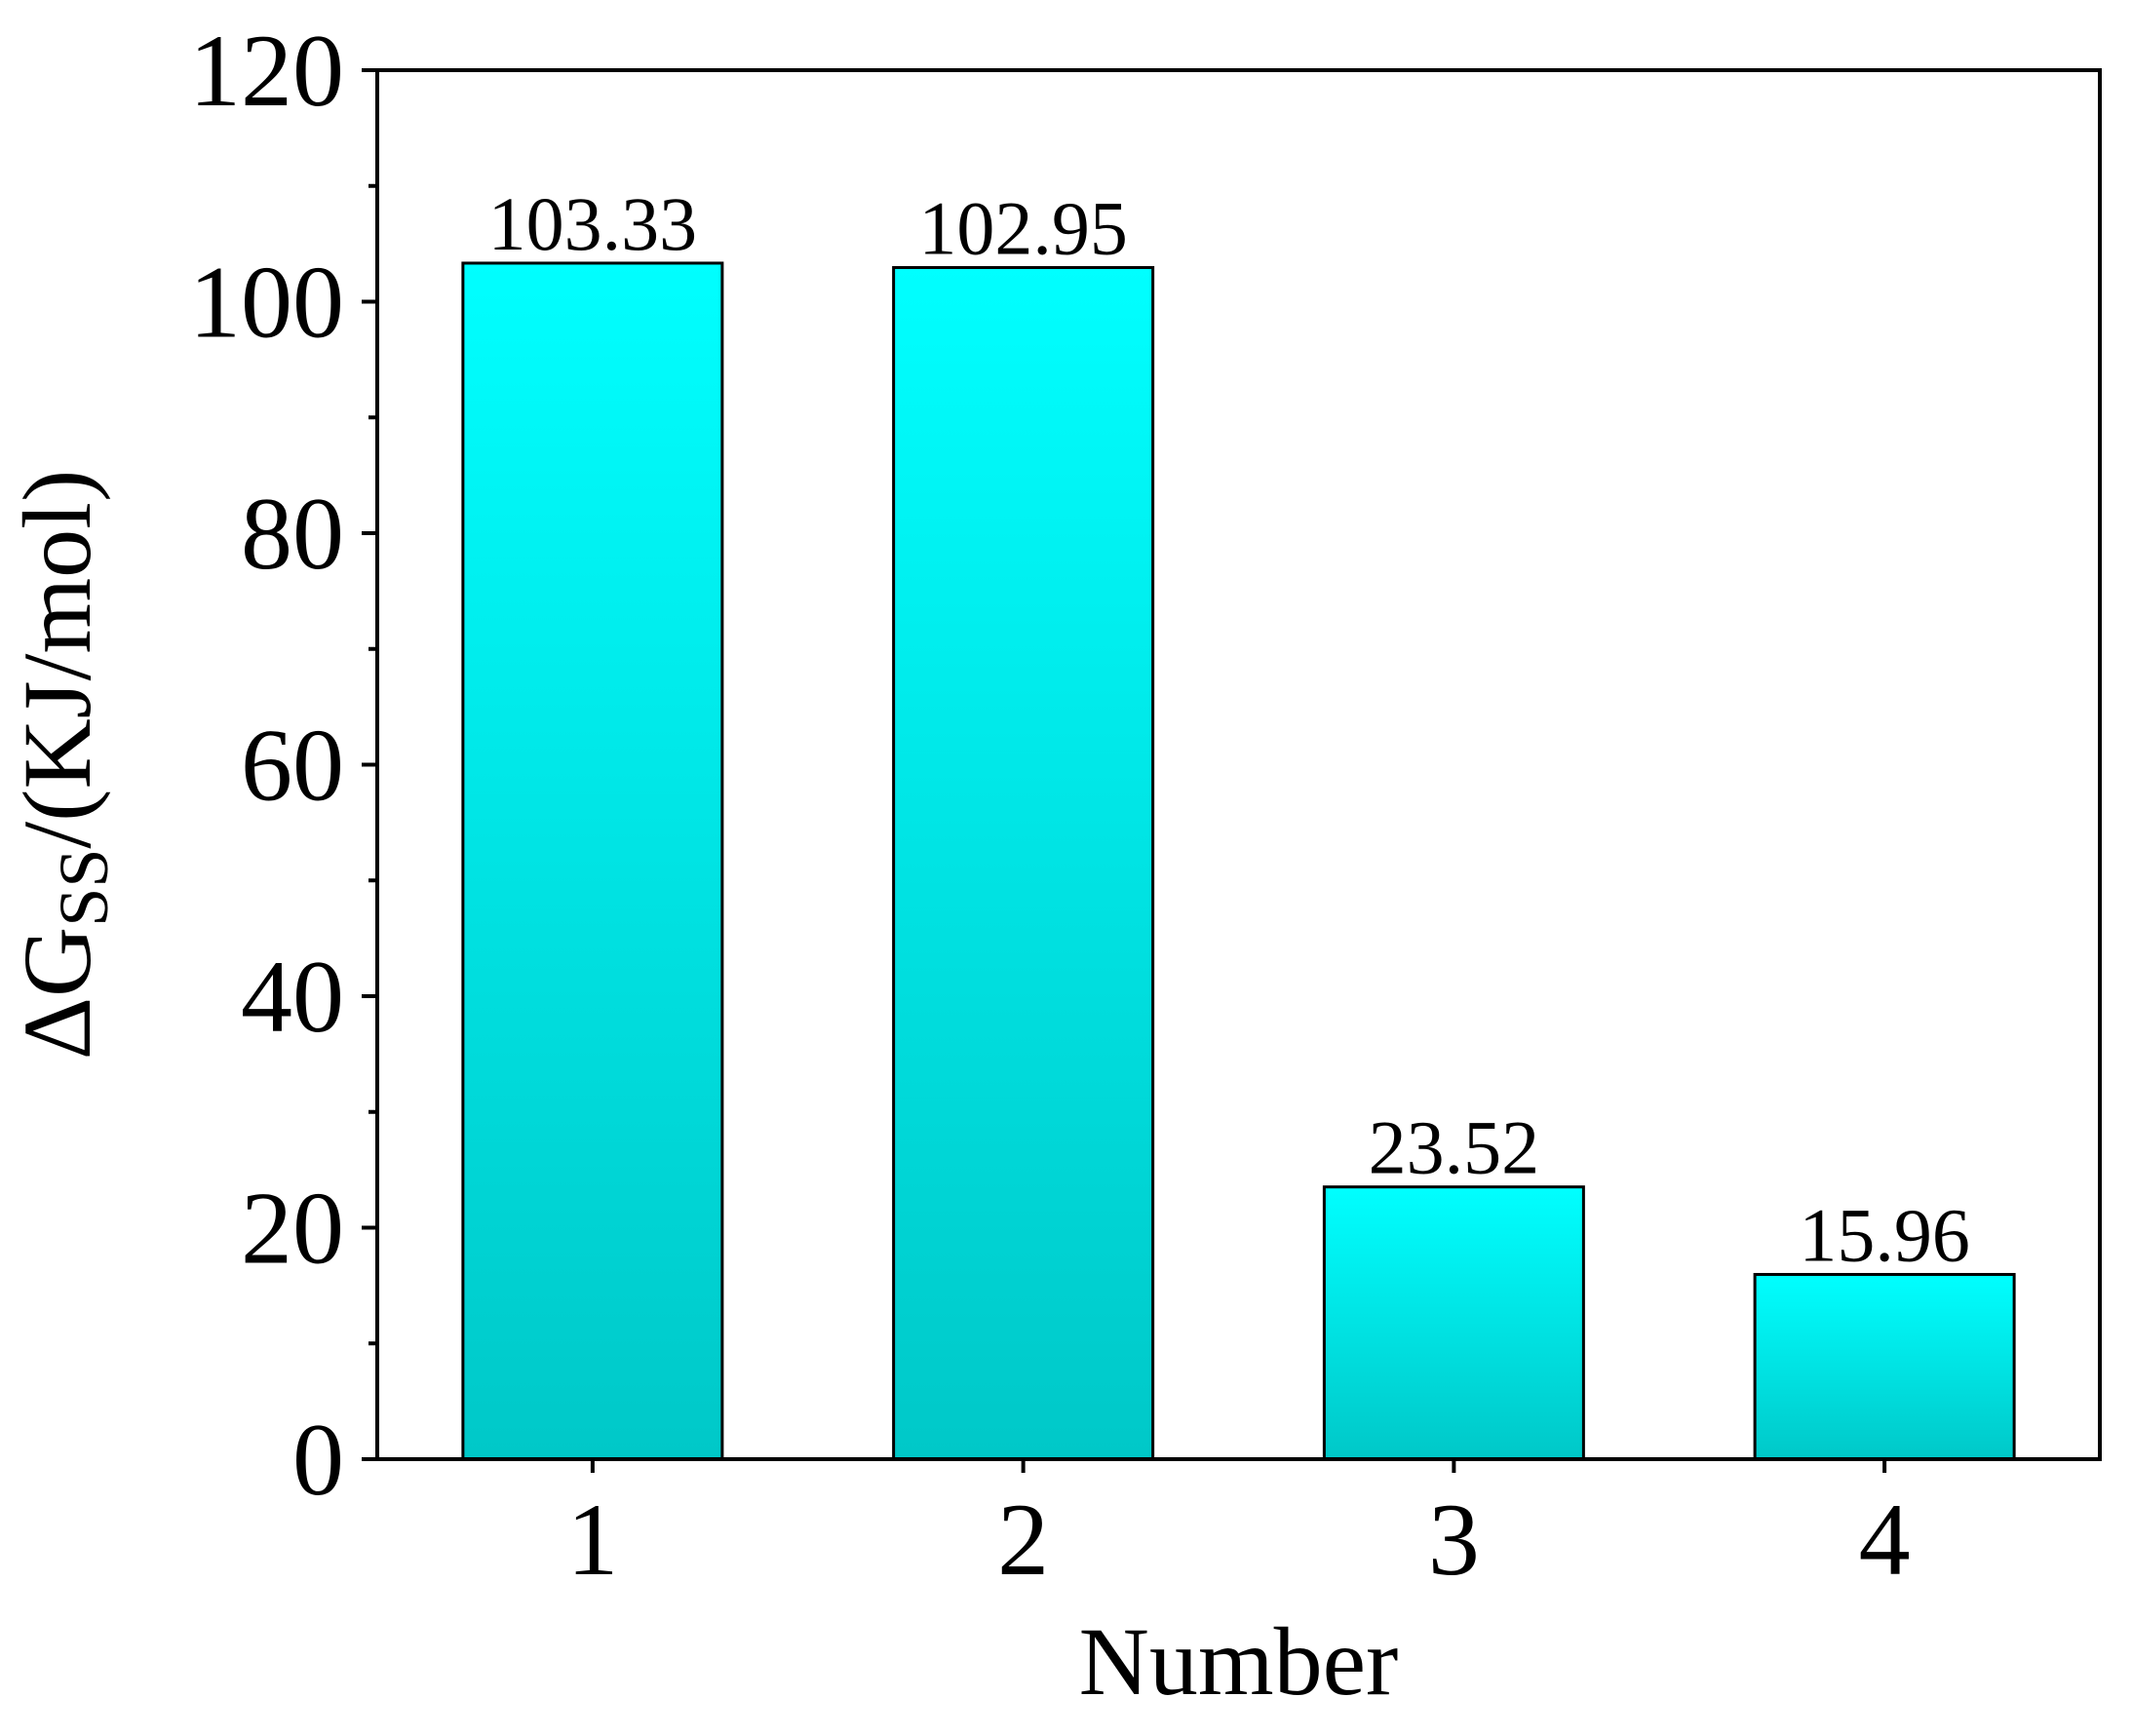  What do you see at coordinates (1239, 1661) in the screenshot?
I see `x-axis-title: Number` at bounding box center [1239, 1661].